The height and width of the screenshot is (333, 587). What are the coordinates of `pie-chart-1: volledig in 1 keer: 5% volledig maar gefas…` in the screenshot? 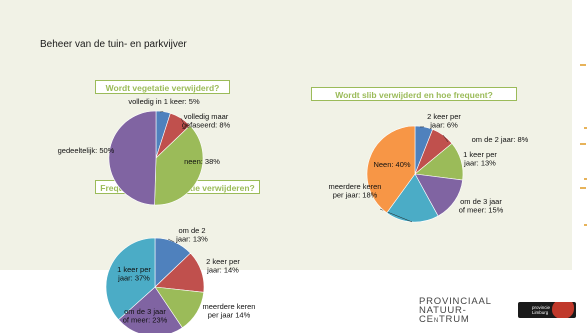 It's located at (144, 151).